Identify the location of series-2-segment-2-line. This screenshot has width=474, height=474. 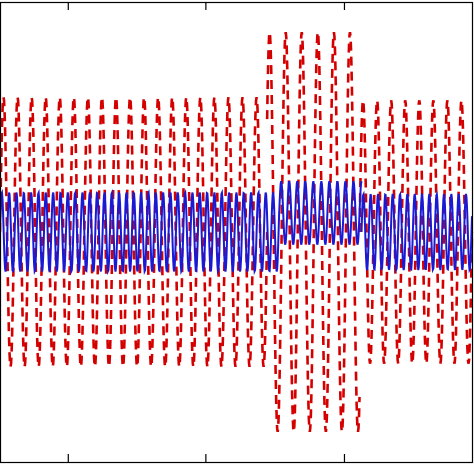
(320, 213).